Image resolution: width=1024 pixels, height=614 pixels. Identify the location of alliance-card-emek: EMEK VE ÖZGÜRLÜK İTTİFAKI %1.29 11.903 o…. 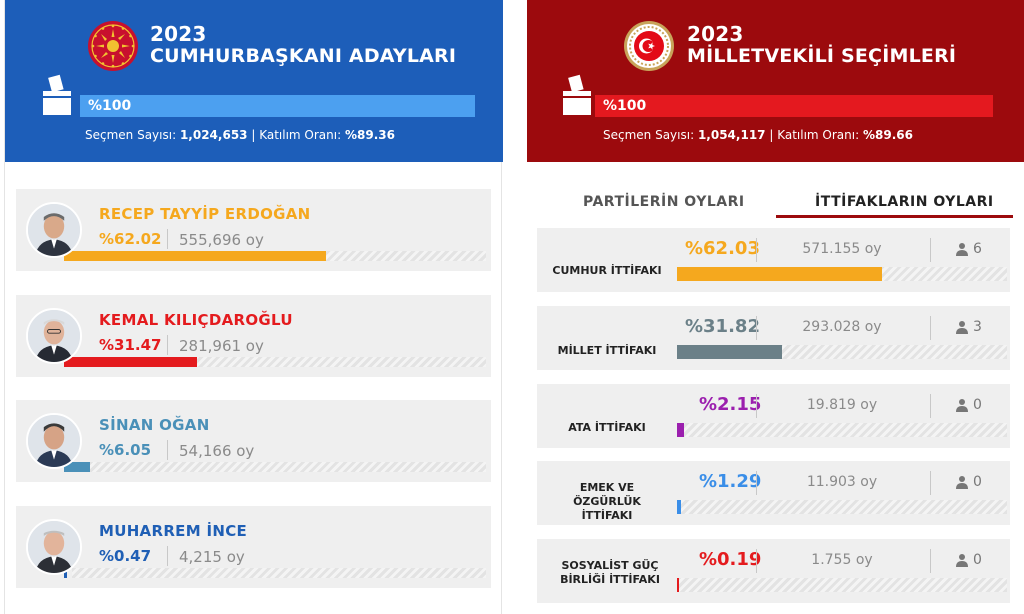
(773, 493).